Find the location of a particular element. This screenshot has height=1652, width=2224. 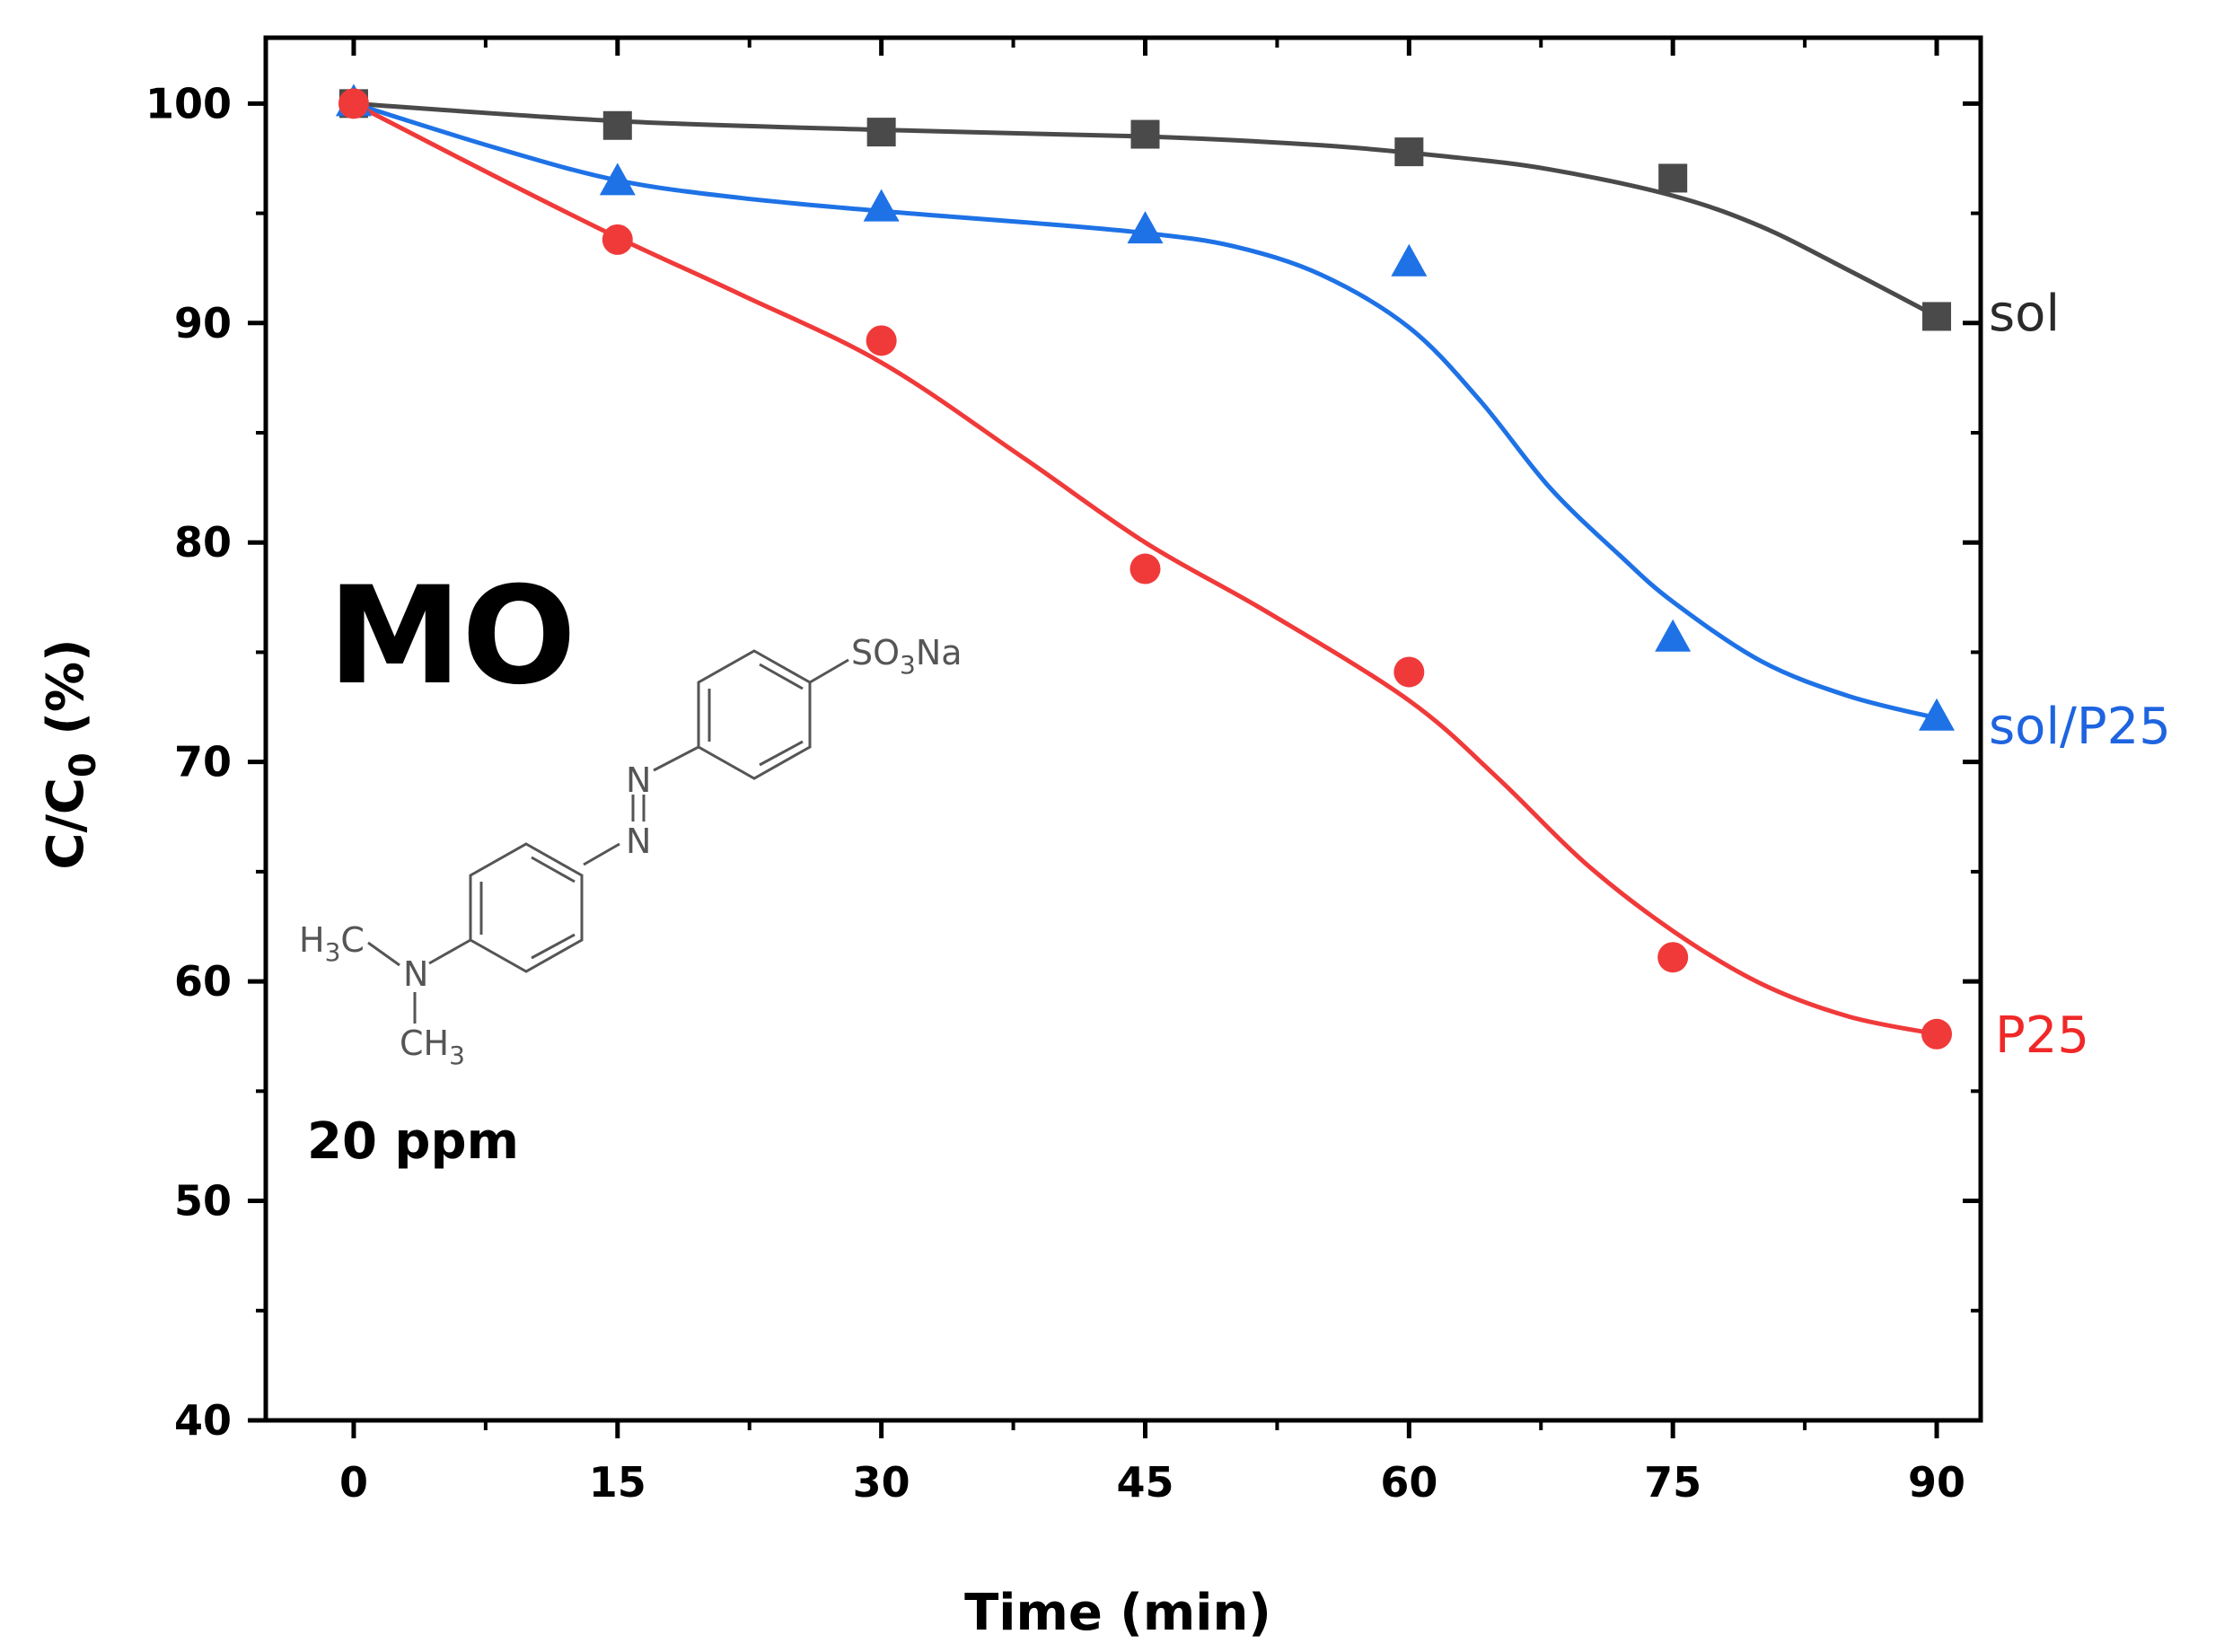

bond-n-ring is located at coordinates (601, 854).